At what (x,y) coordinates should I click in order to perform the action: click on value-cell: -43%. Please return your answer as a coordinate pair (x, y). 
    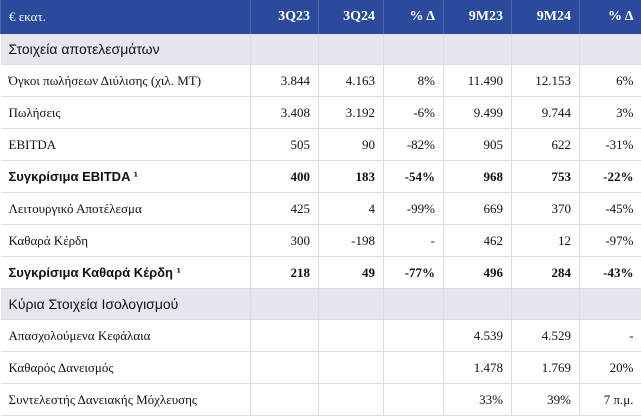
    Looking at the image, I should click on (610, 272).